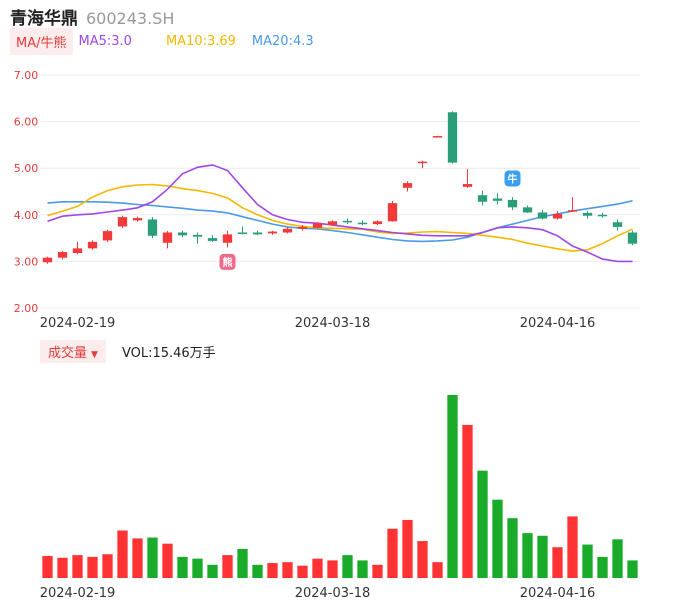  I want to click on stock-code: 600243.SH, so click(130, 18).